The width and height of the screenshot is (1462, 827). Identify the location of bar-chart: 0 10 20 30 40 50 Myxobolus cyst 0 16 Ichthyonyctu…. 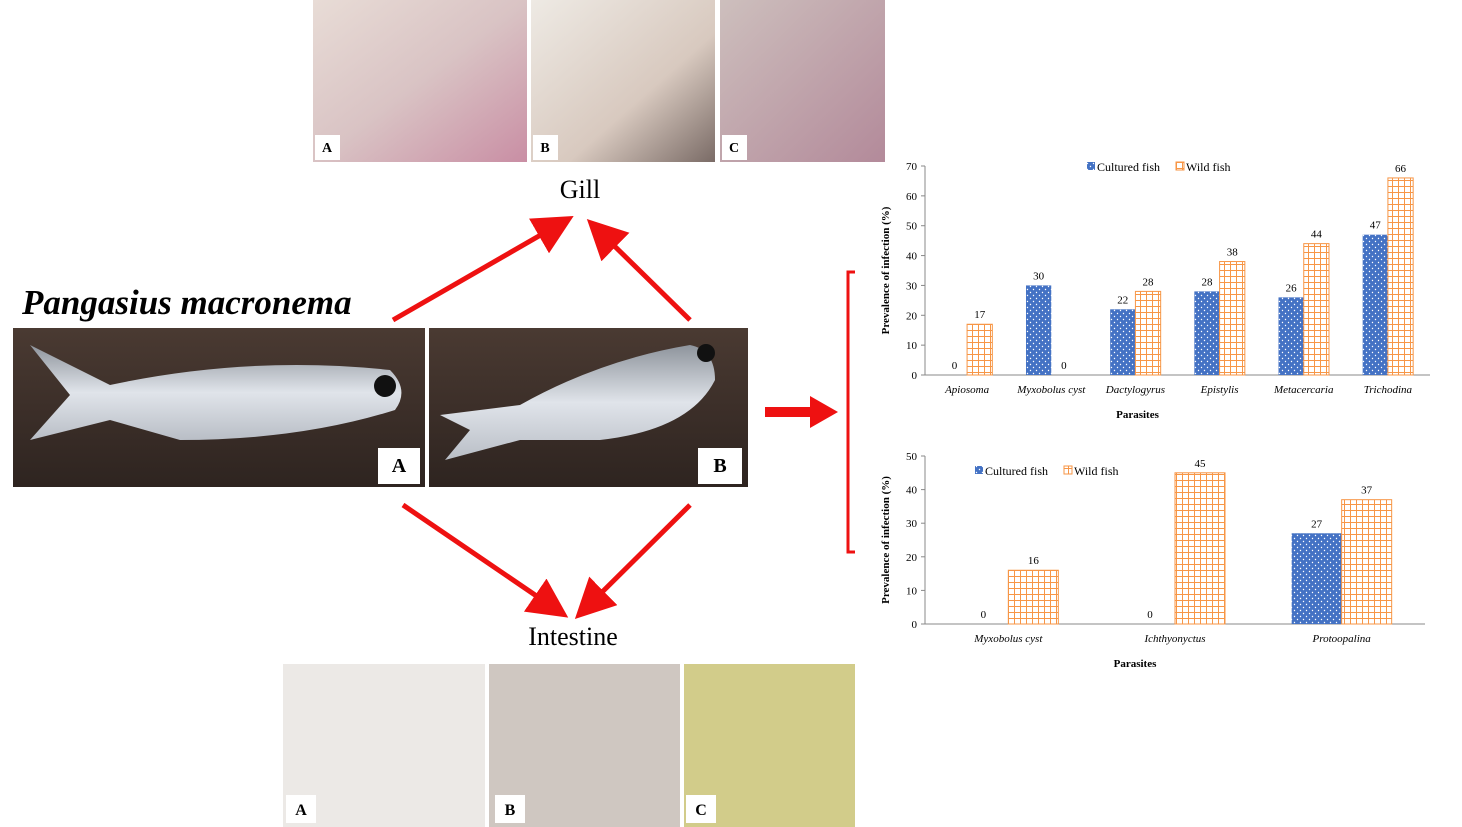
(1152, 560).